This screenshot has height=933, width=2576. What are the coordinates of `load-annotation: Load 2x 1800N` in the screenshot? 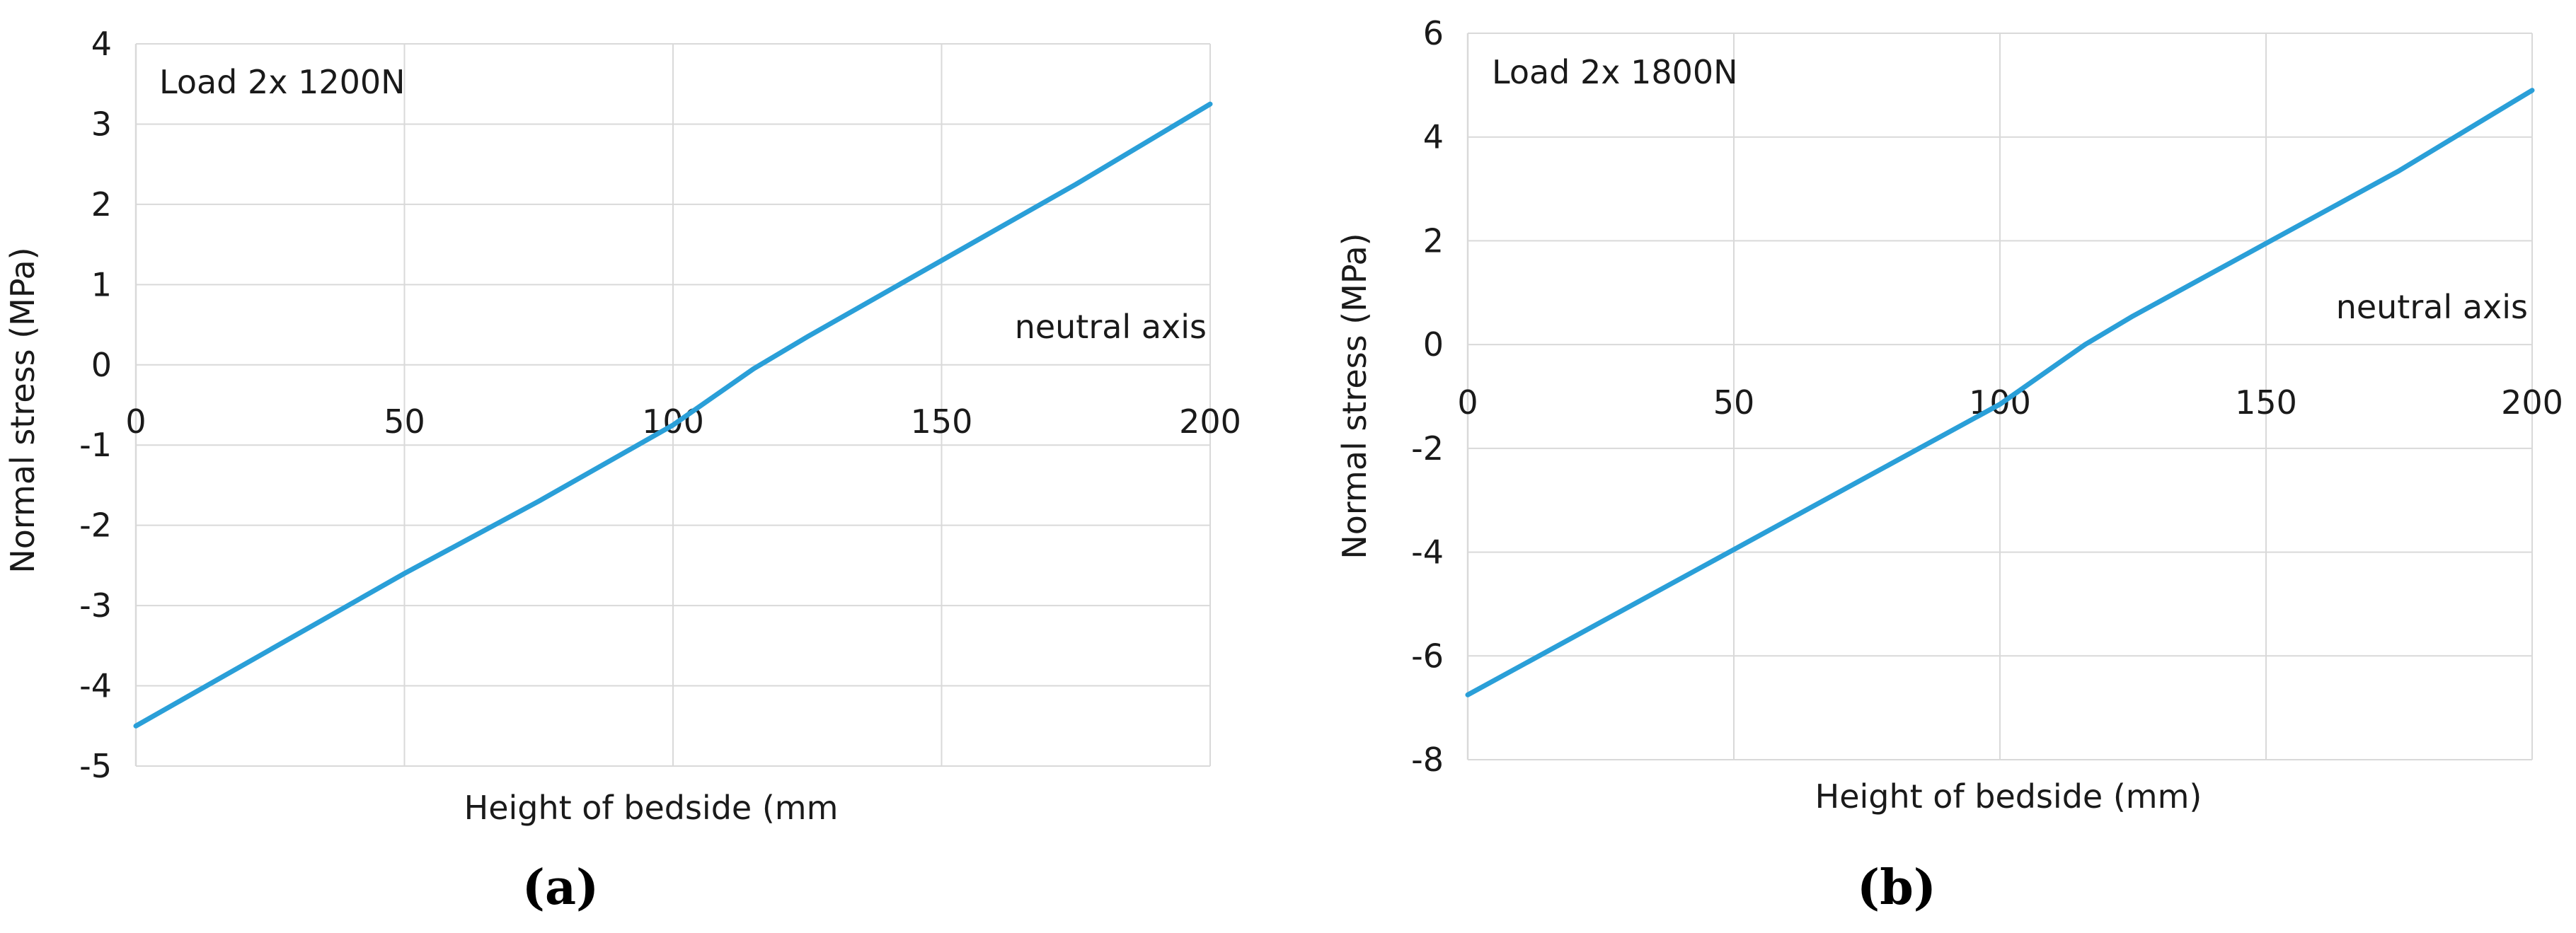 It's located at (1615, 72).